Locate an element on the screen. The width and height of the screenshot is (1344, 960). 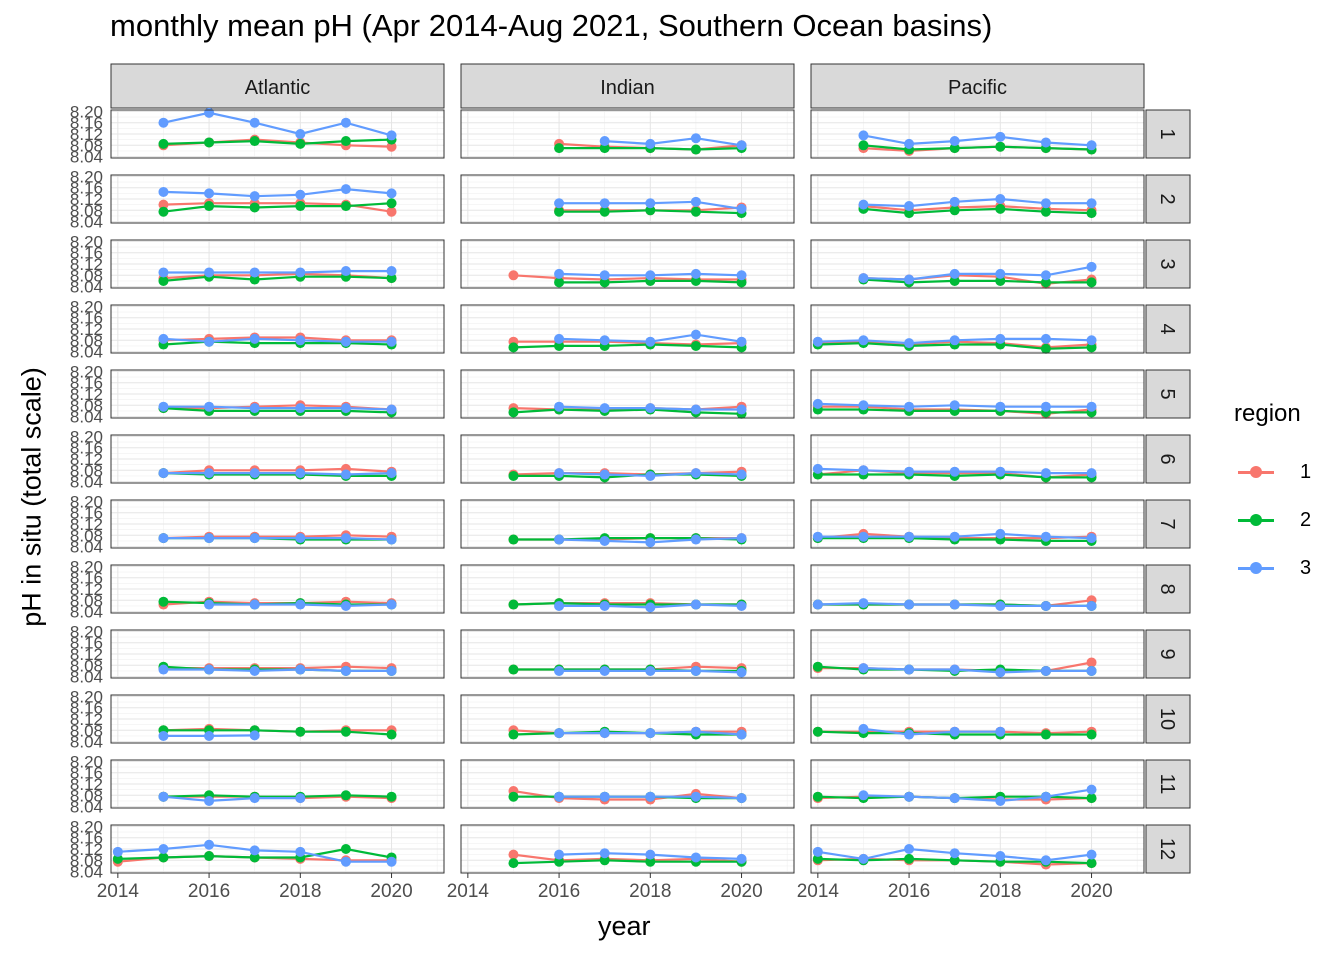
facet-strip-label: 11 is located at coordinates (1167, 784).